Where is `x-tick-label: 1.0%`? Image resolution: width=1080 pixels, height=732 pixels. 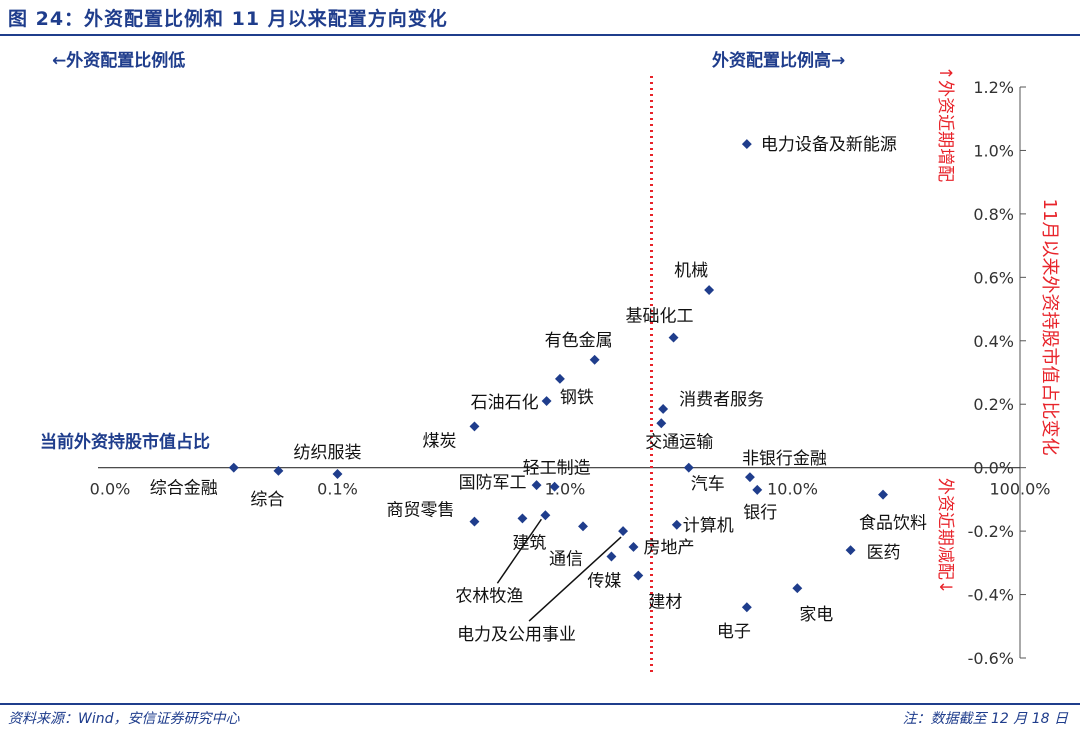 x-tick-label: 1.0% is located at coordinates (565, 489).